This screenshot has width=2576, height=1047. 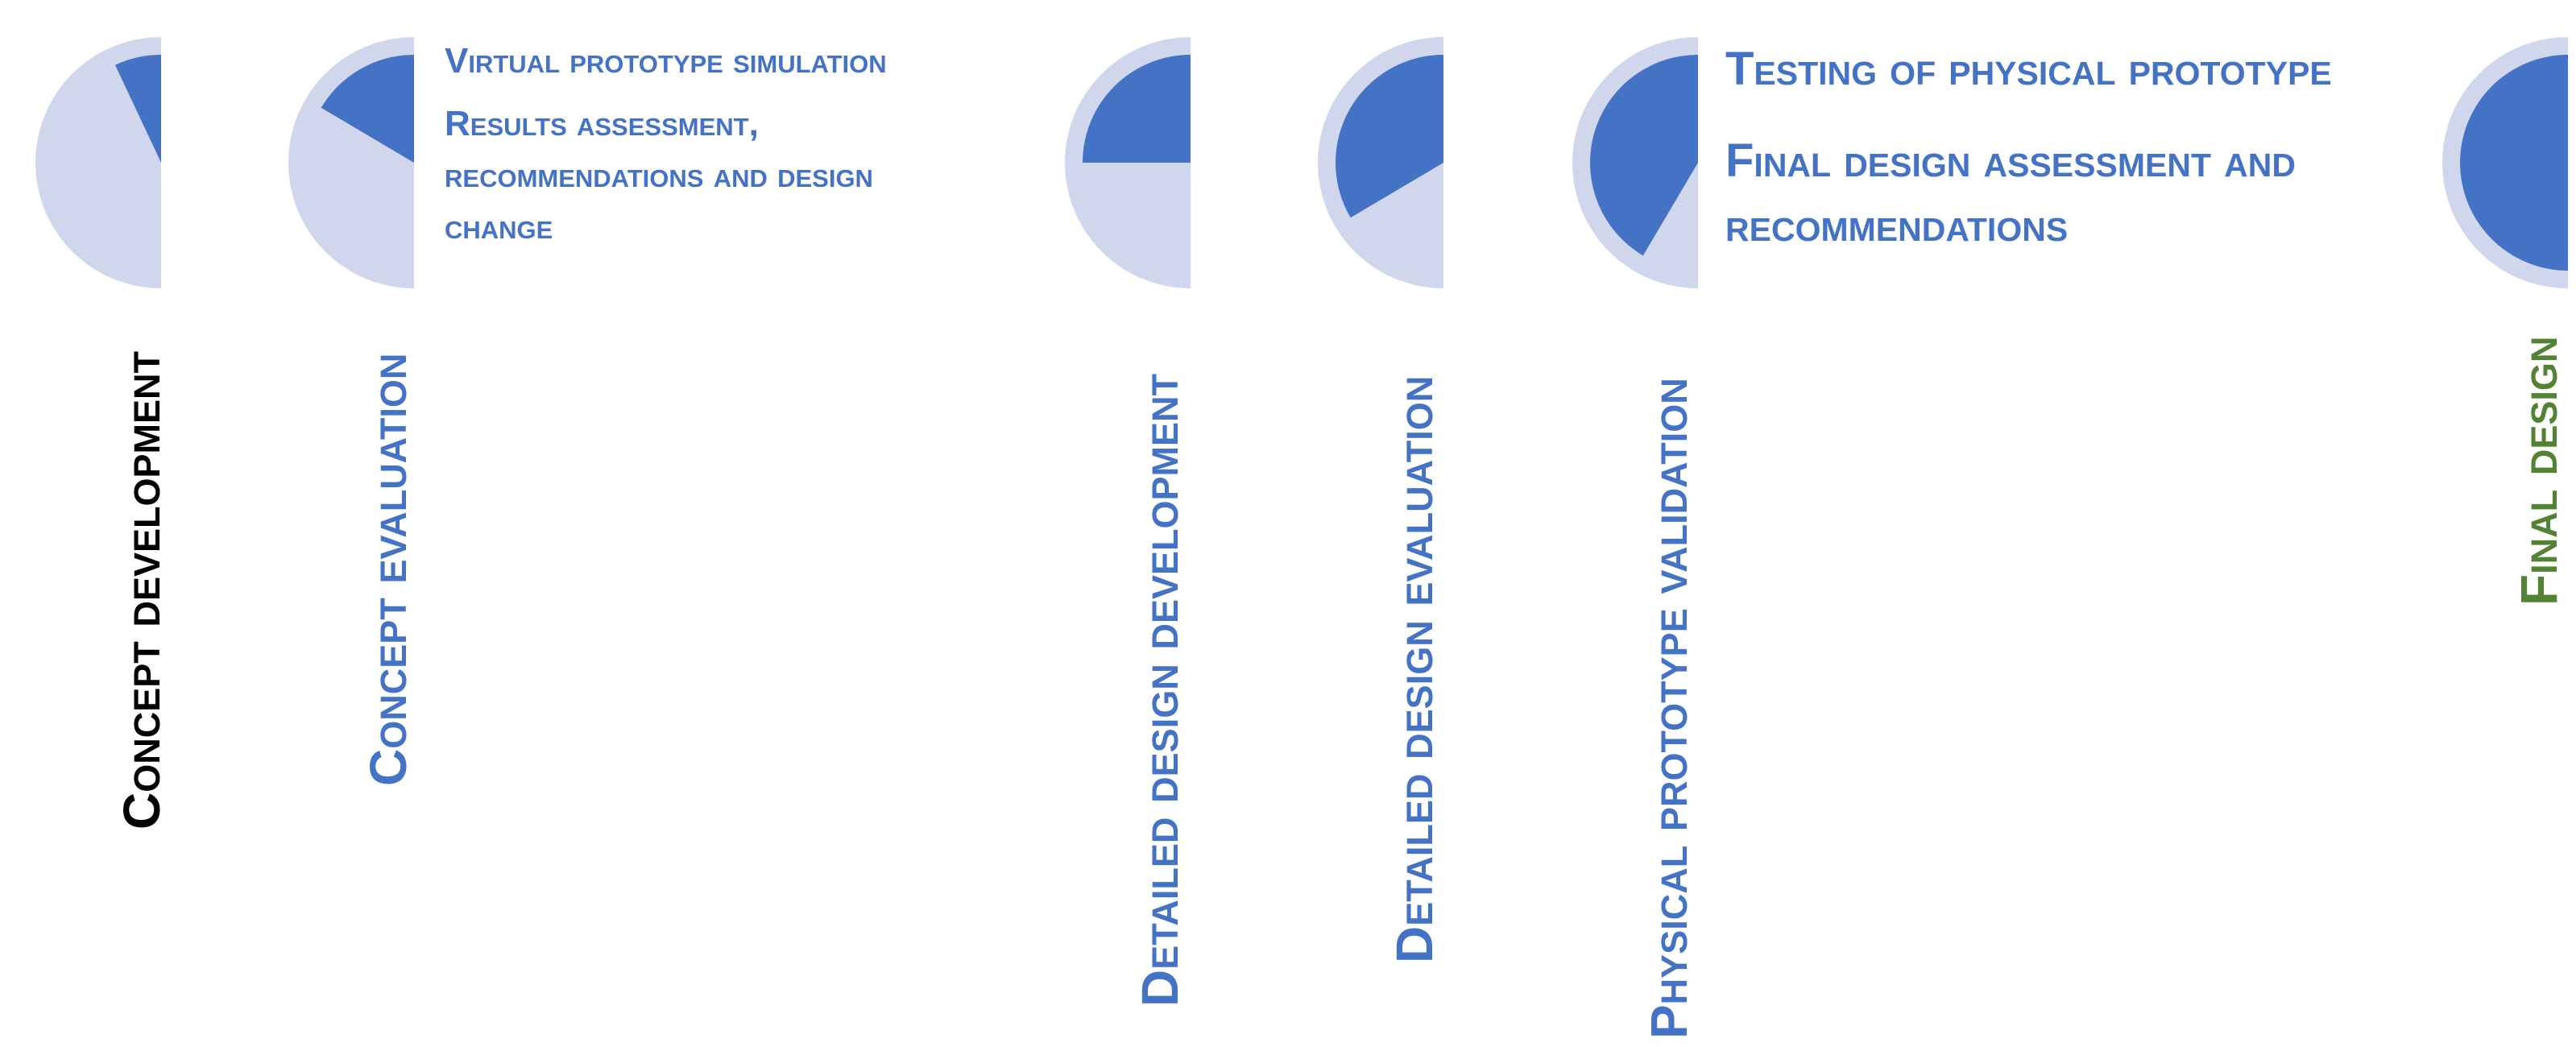 I want to click on phase-label-concept-evaluation: Concept evaluation, so click(x=388, y=570).